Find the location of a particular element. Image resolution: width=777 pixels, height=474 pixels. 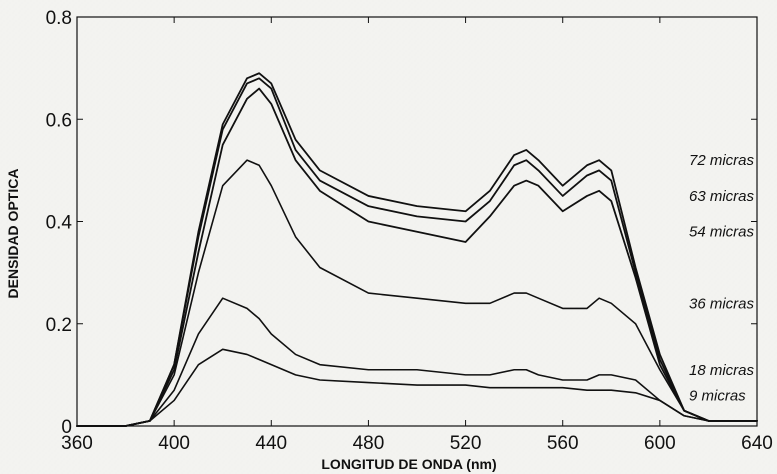

y-axis-tick-labels: 0 0.2 0.4 0.6 0.8 is located at coordinates (59, 223).